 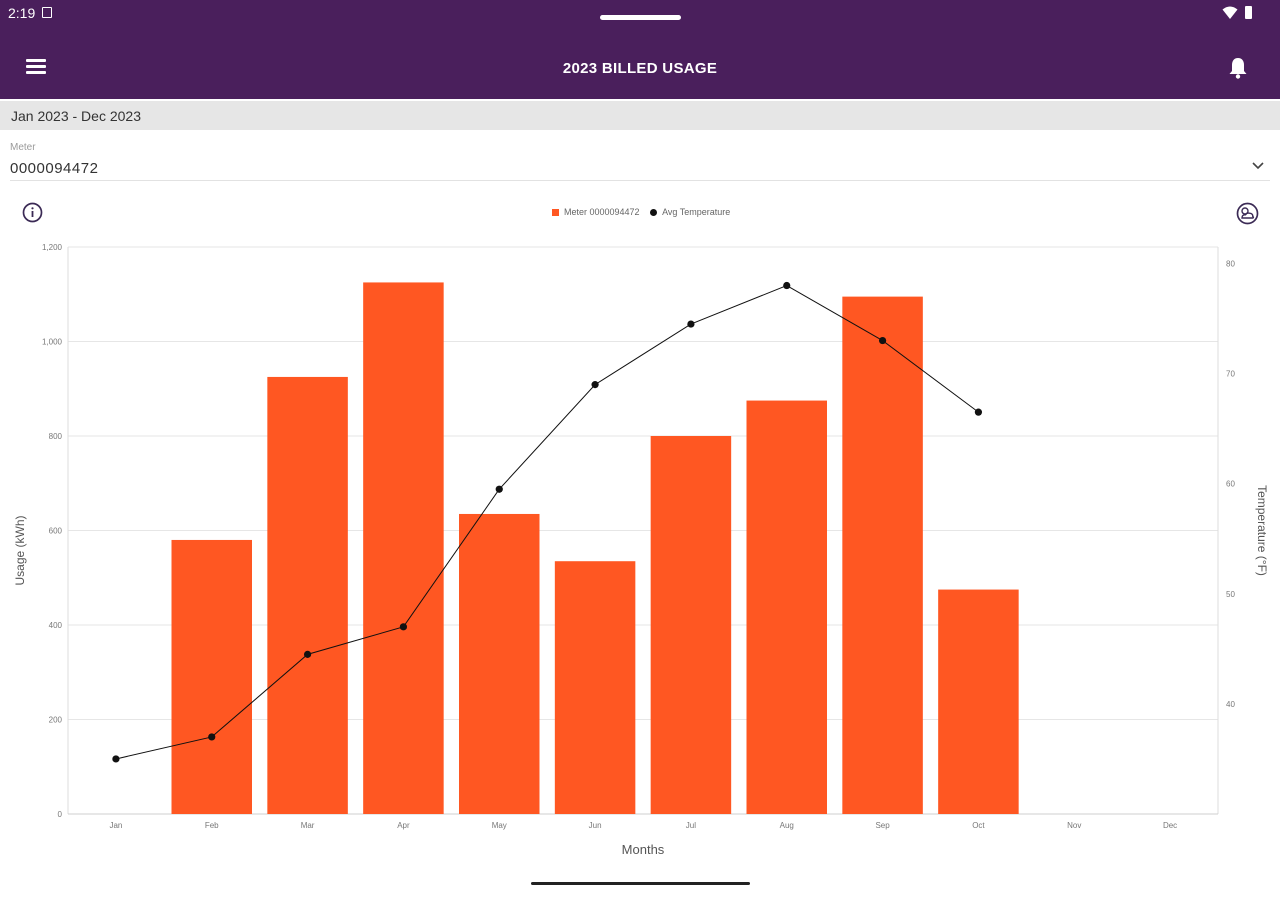 What do you see at coordinates (640, 115) in the screenshot?
I see `date-range-bar: Jan 2023 - Dec 2023` at bounding box center [640, 115].